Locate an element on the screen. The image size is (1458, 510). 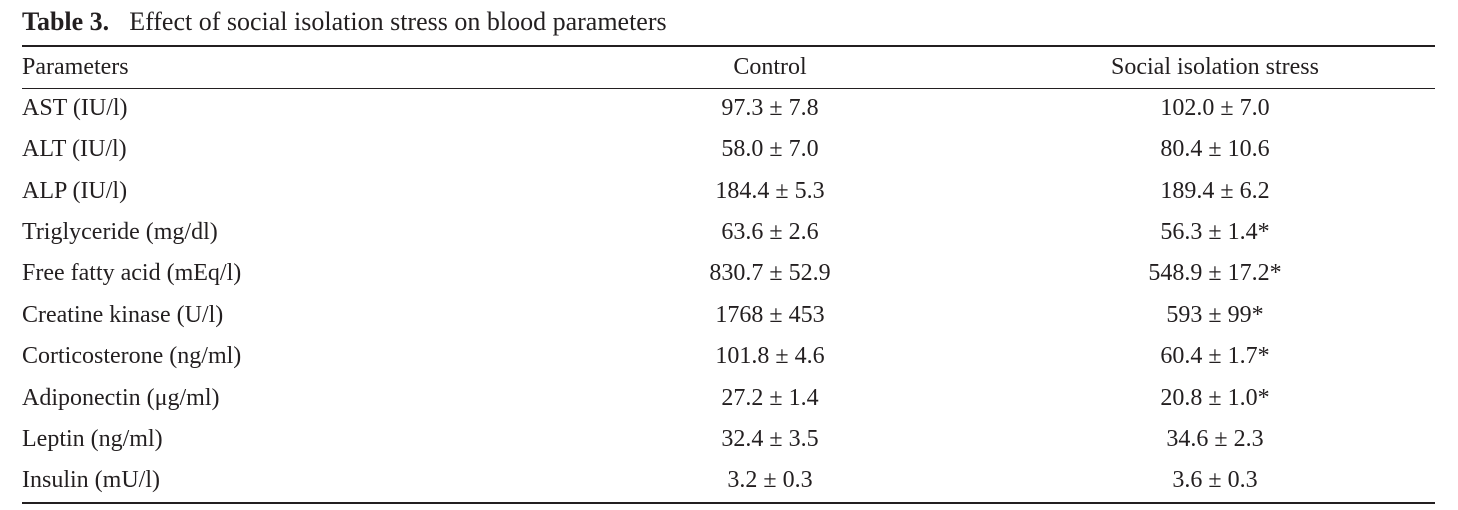
stress-cell: 60.4 ± 1.7* is located at coordinates (1215, 356).